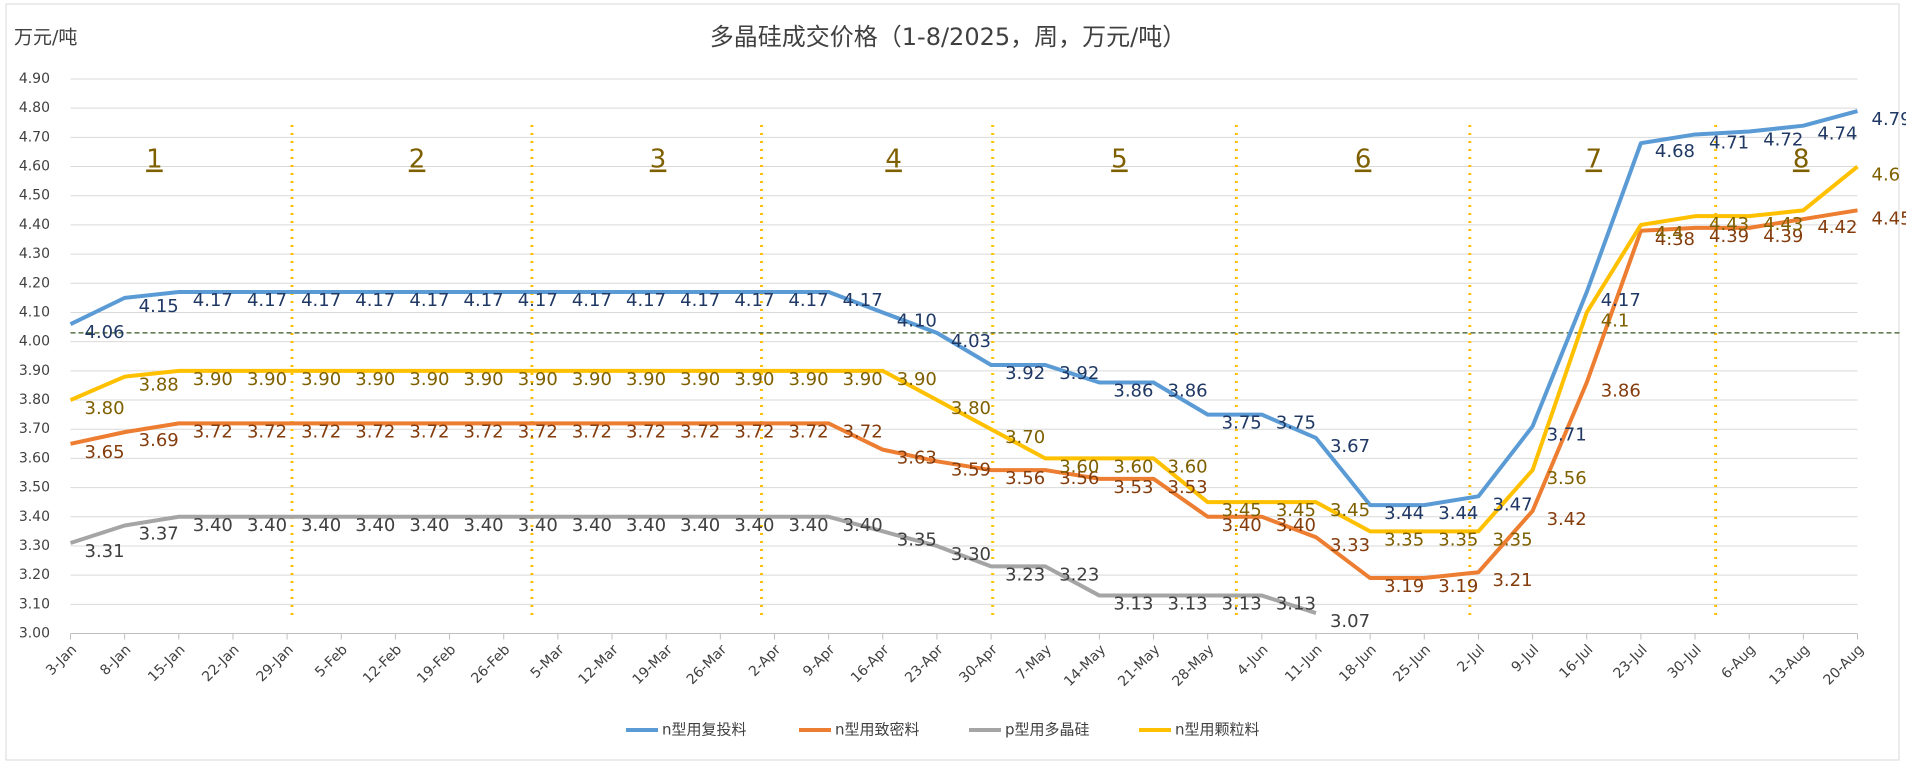  What do you see at coordinates (1783, 224) in the screenshot?
I see `data-label: 4.43` at bounding box center [1783, 224].